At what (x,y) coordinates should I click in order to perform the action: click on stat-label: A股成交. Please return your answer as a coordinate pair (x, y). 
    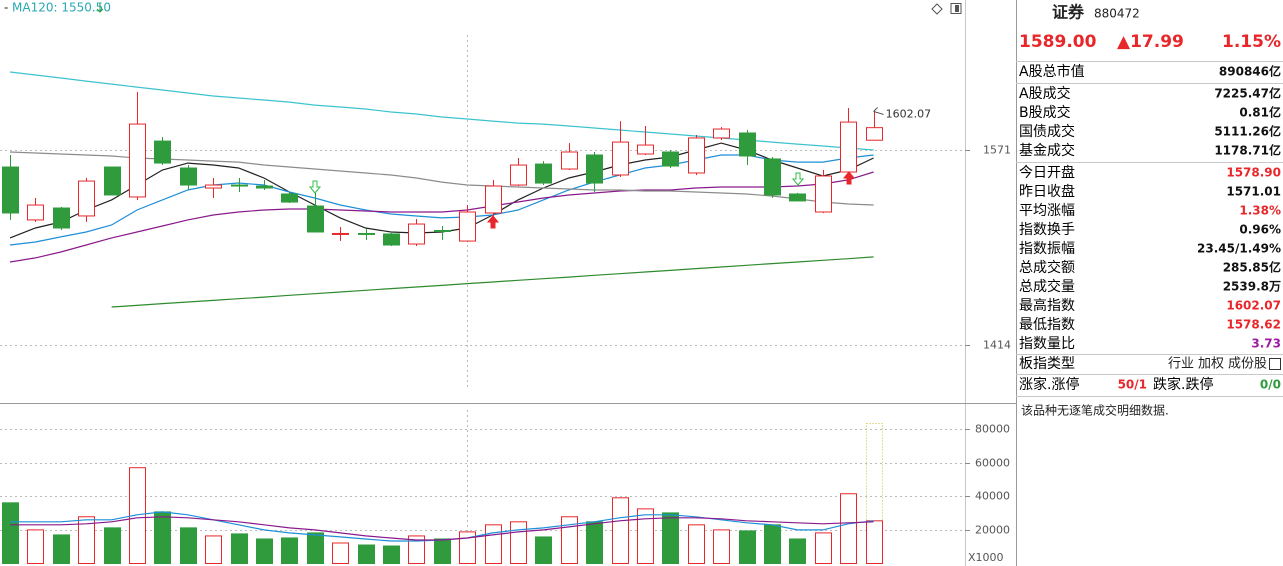
    Looking at the image, I should click on (1045, 93).